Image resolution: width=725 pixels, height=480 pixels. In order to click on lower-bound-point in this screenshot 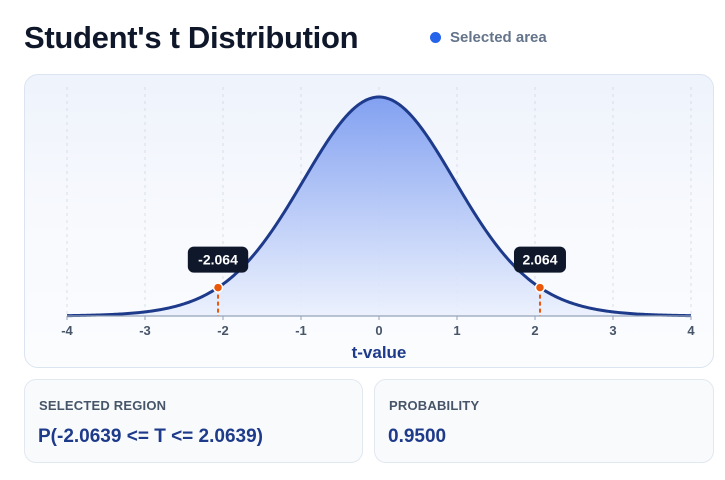, I will do `click(218, 287)`.